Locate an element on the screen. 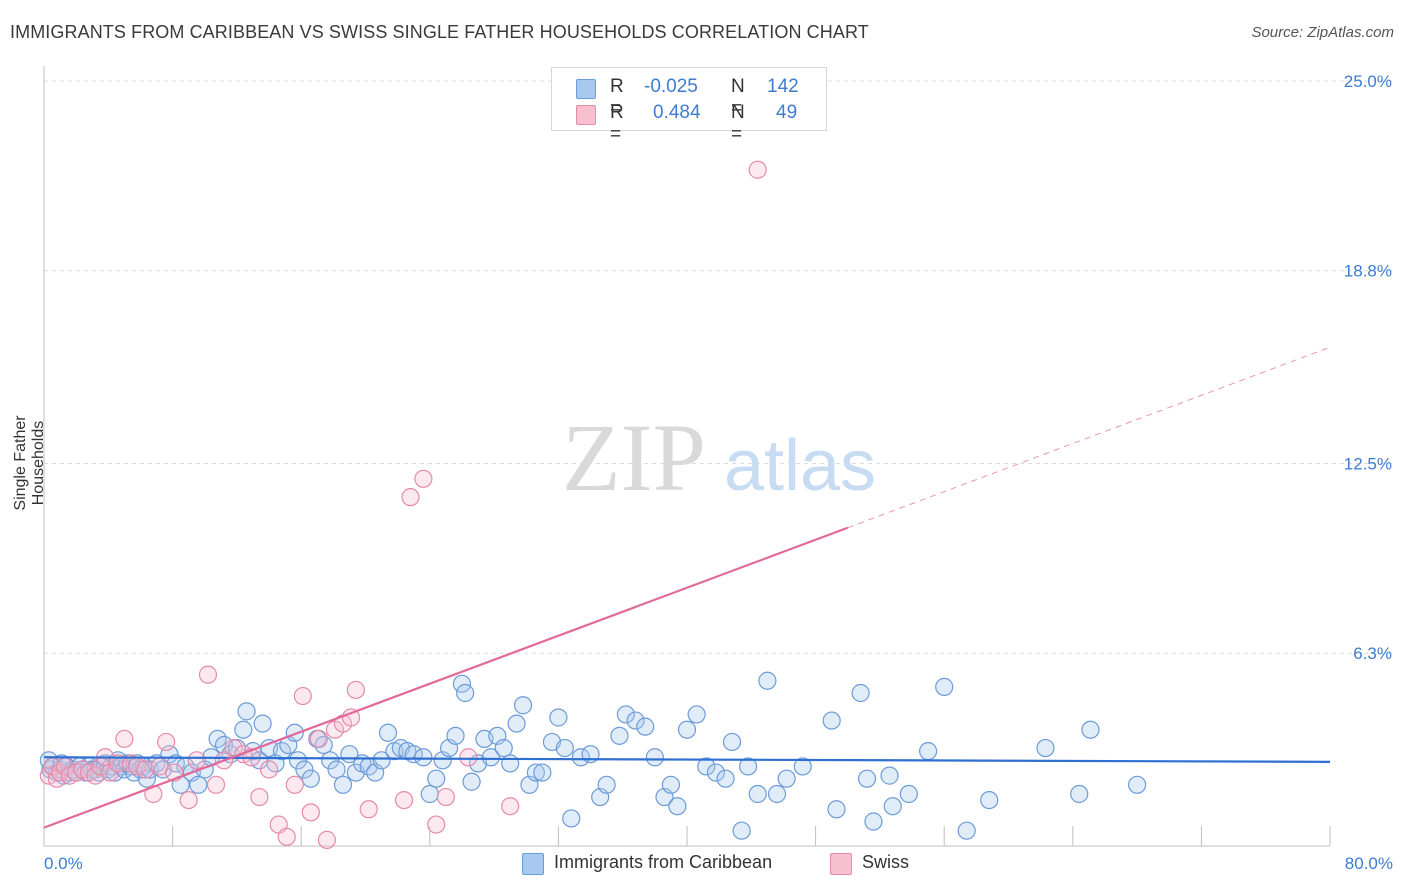  r-value: -0.025 is located at coordinates (671, 86).